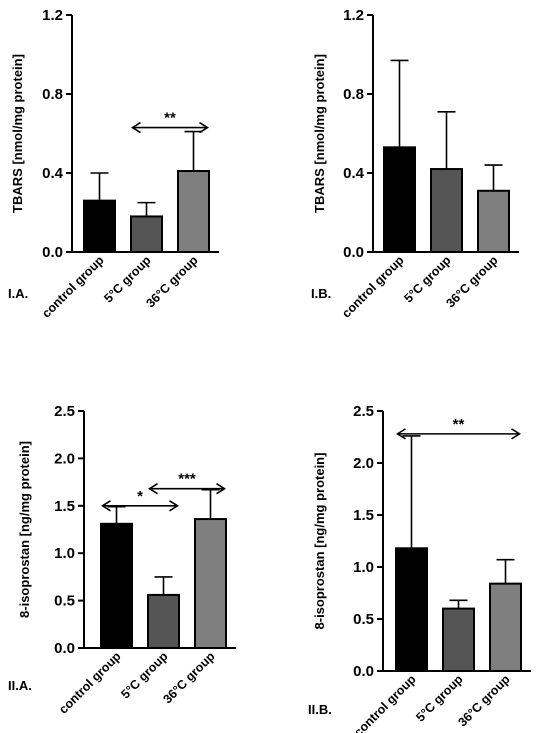 The height and width of the screenshot is (733, 550). Describe the element at coordinates (20, 685) in the screenshot. I see `panel-label: II.A.` at that location.